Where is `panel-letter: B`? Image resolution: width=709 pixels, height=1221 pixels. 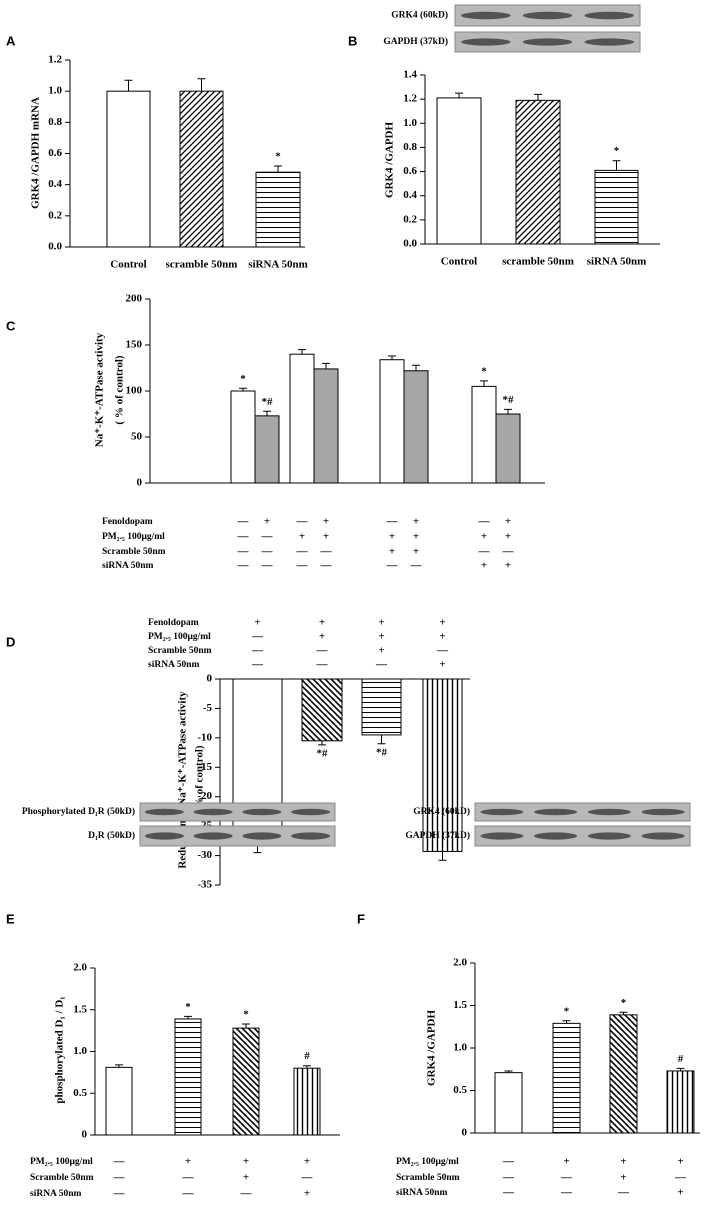
panel-letter: B is located at coordinates (352, 40).